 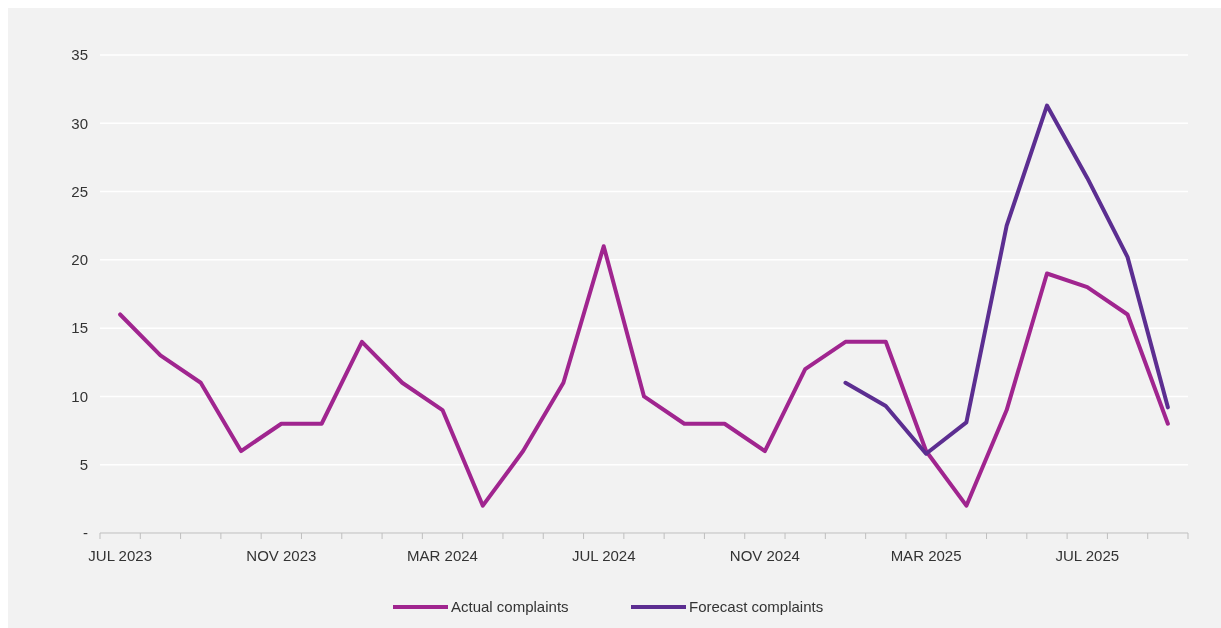 I want to click on y-tick-label: 25, so click(x=79, y=191).